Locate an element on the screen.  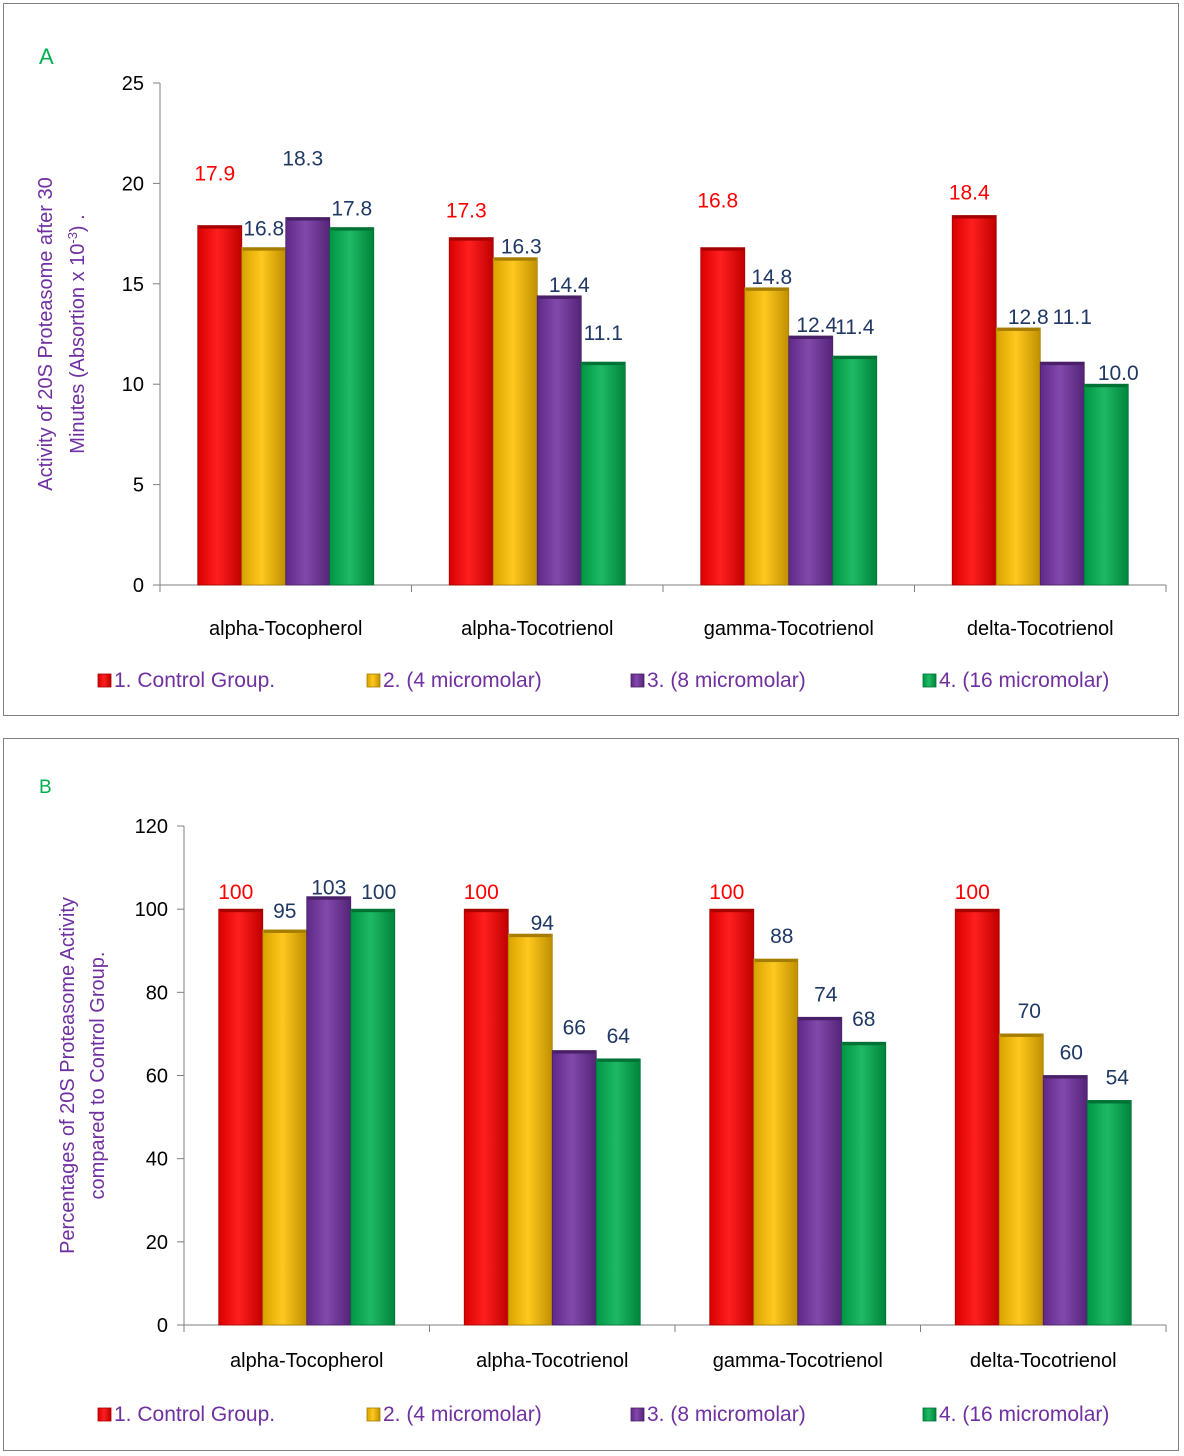
data-label: 18.3 is located at coordinates (302, 159).